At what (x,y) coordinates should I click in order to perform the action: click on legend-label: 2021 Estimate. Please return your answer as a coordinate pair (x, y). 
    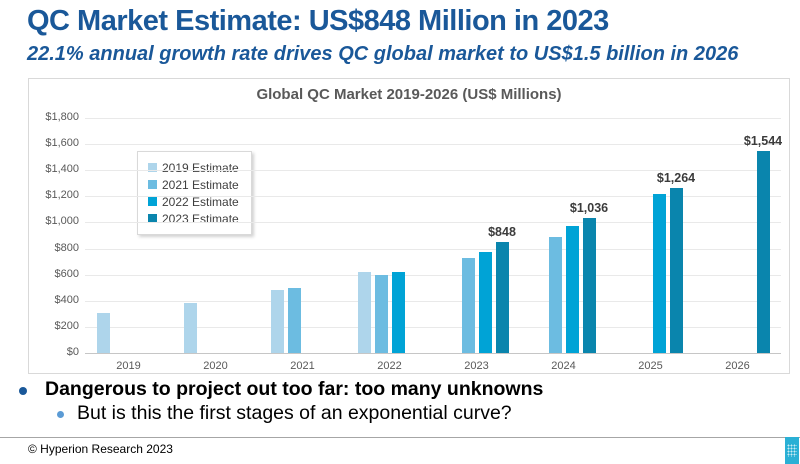
    Looking at the image, I should click on (200, 184).